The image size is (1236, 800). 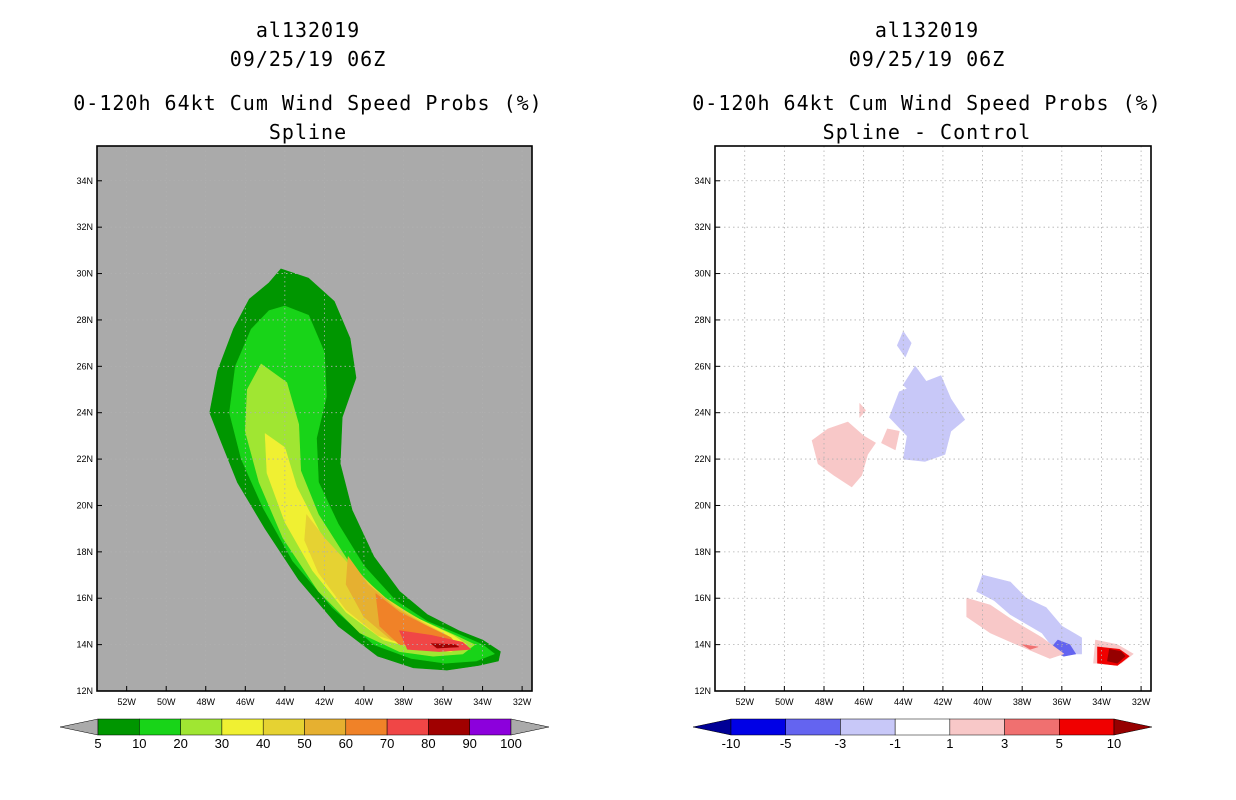 I want to click on colorbar-label: -3, so click(x=841, y=743).